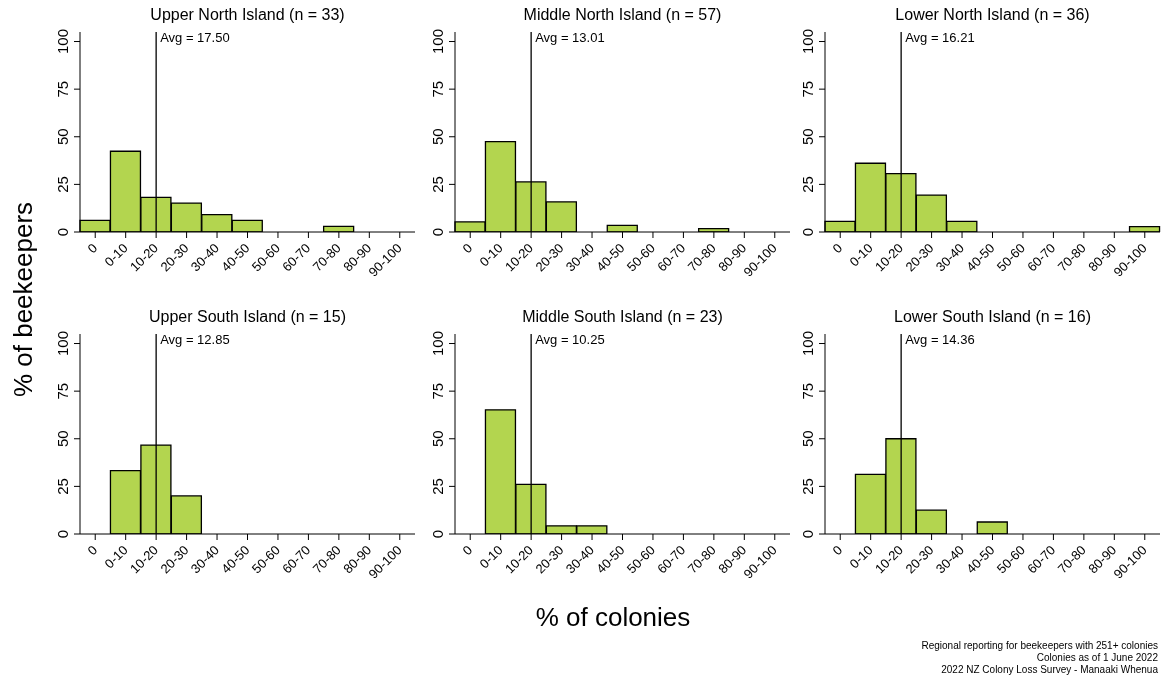 This screenshot has height=681, width=1166. I want to click on text: Colonies as of 1 June 2022, so click(1096, 658).